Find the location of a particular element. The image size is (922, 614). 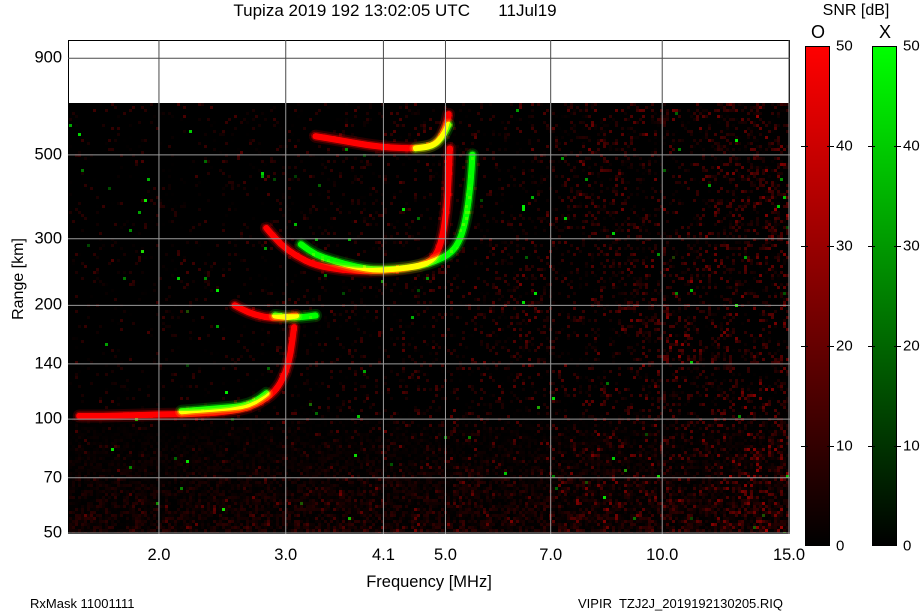

y-tick-label: 300 is located at coordinates (48, 238).